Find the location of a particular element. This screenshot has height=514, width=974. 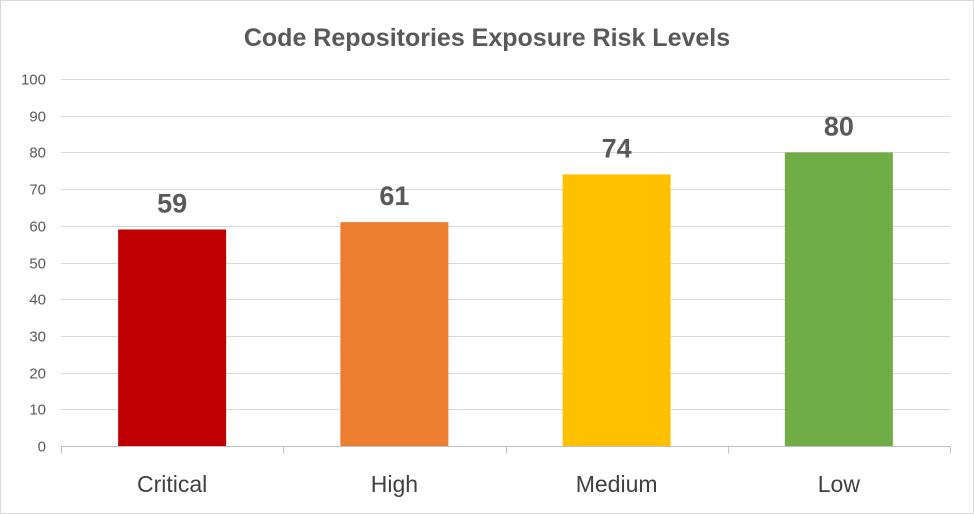

y-tick-label: 90 is located at coordinates (37, 117).